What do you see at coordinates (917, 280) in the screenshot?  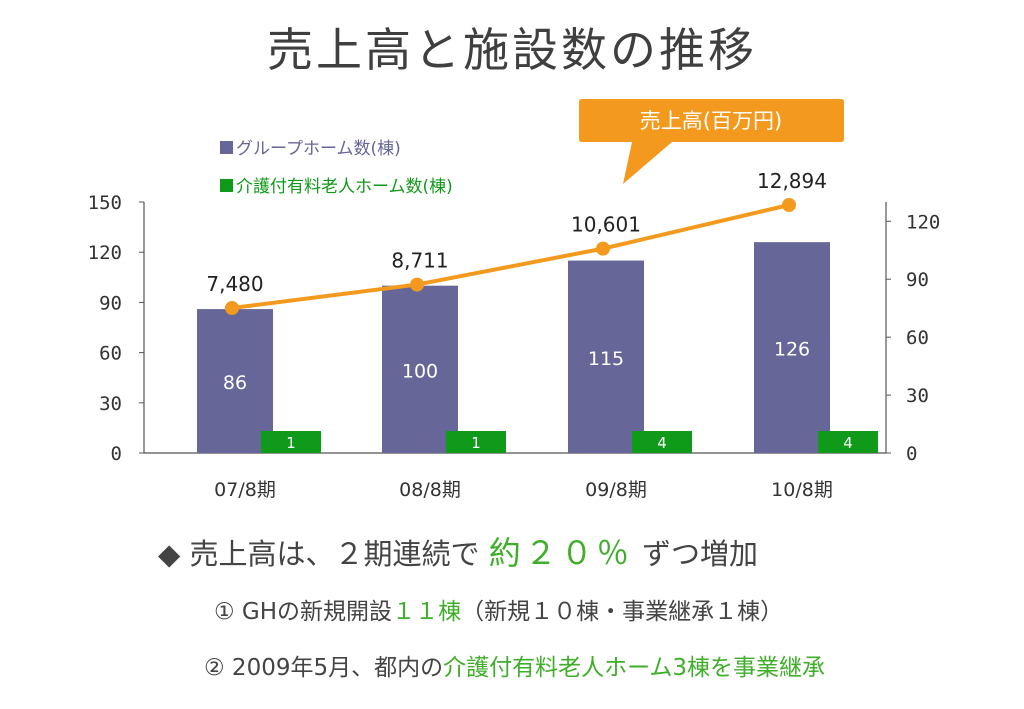 I see `right-tick-label: 90` at bounding box center [917, 280].